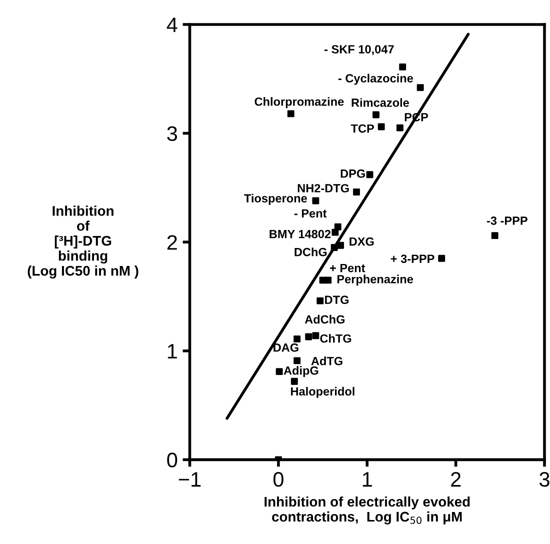 This screenshot has width=550, height=544. Describe the element at coordinates (348, 268) in the screenshot. I see `annotation: + Pent` at that location.